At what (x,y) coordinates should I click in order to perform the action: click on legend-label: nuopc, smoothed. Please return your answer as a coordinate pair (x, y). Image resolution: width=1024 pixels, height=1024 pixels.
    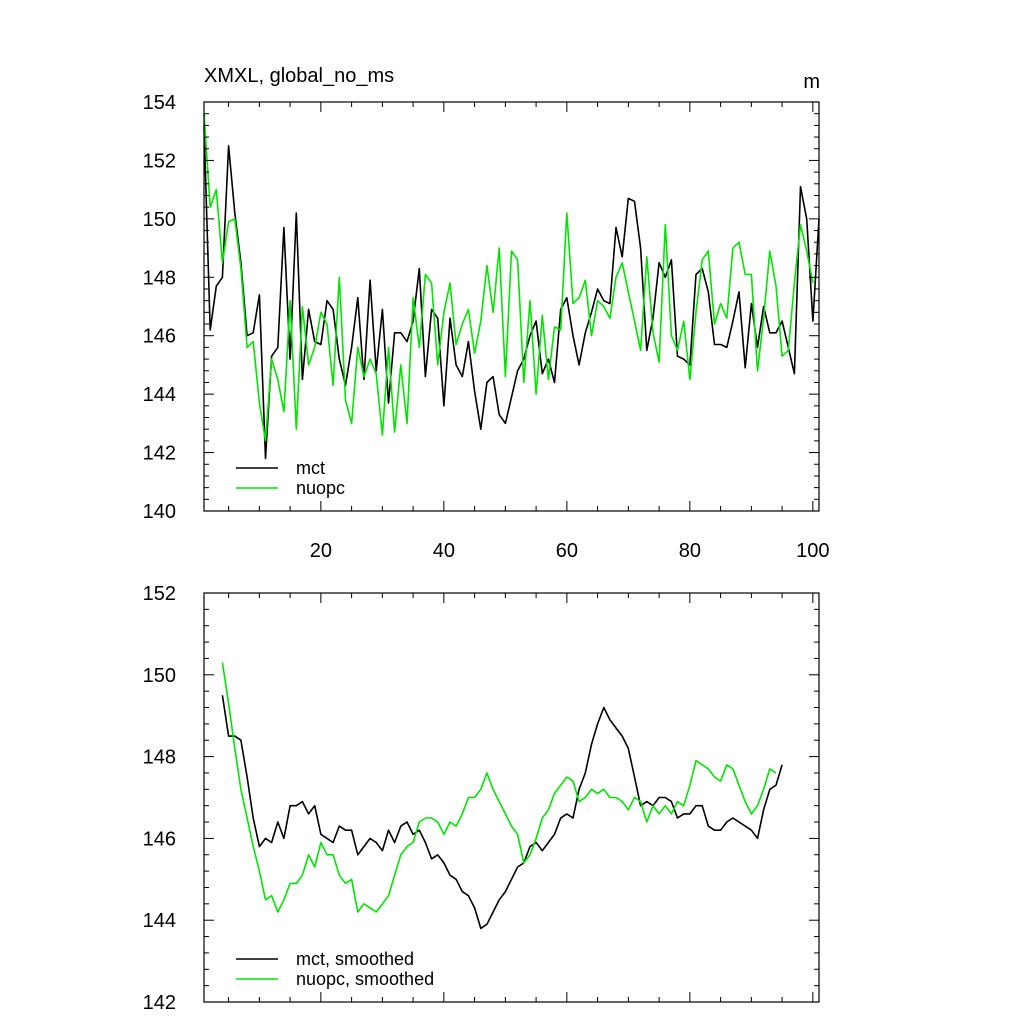
    Looking at the image, I should click on (365, 979).